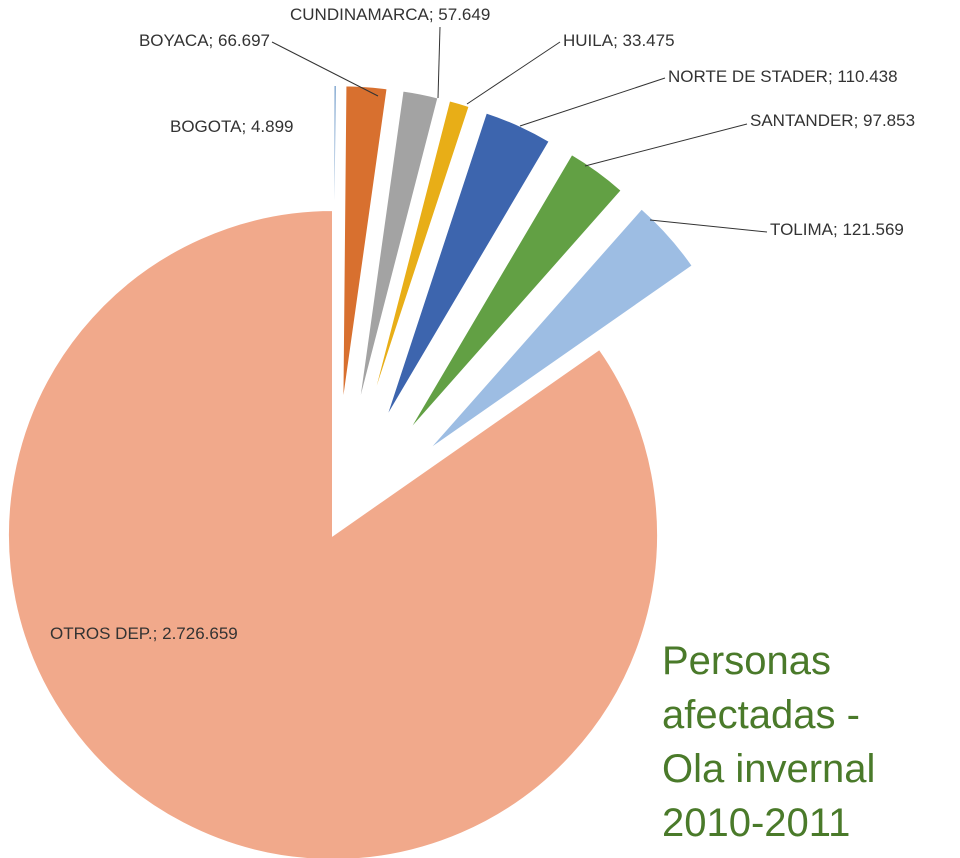 The width and height of the screenshot is (960, 858). What do you see at coordinates (802, 120) in the screenshot?
I see `category-label: SANTANDER` at bounding box center [802, 120].